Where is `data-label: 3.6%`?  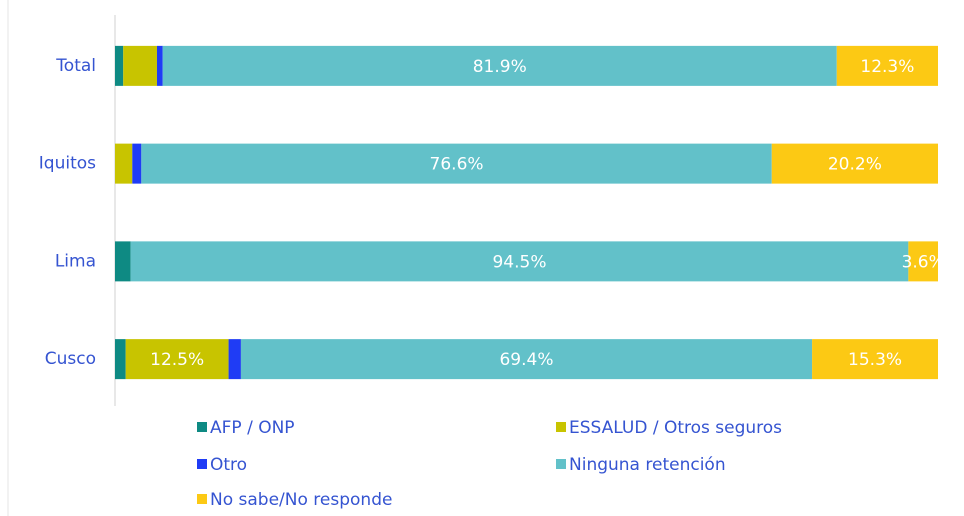 data-label: 3.6% is located at coordinates (923, 262).